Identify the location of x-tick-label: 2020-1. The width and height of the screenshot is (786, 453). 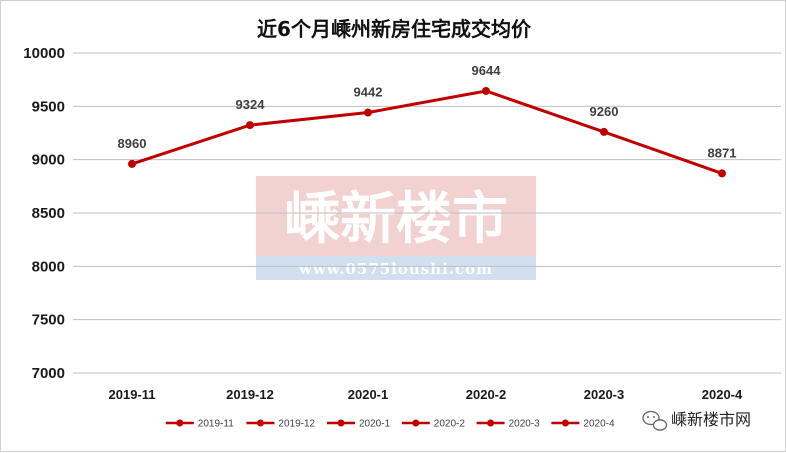
(368, 394).